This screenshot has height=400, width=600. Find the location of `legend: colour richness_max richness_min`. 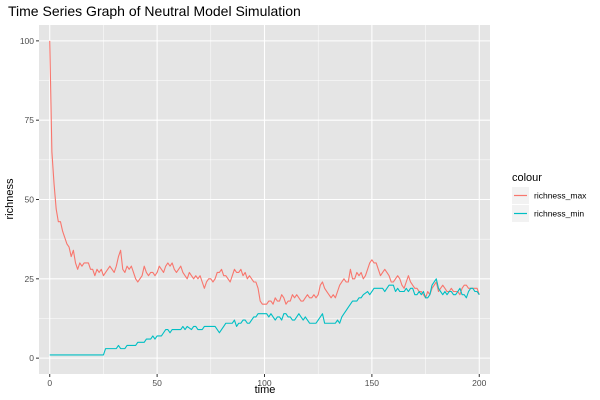

legend: colour richness_max richness_min is located at coordinates (549, 197).